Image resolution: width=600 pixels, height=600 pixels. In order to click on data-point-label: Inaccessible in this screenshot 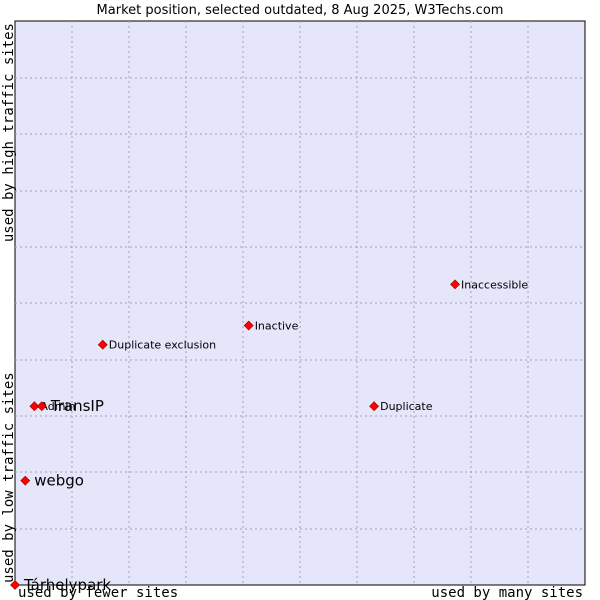, I will do `click(494, 284)`.